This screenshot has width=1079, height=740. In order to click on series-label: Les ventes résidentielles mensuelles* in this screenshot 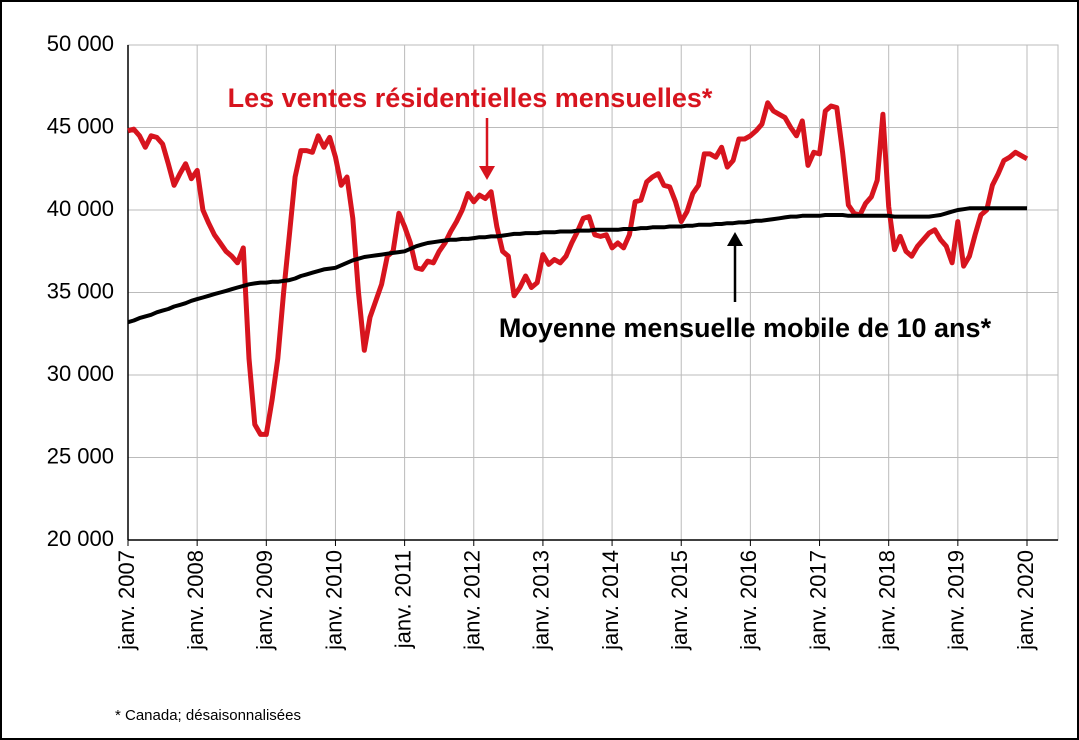, I will do `click(470, 98)`.